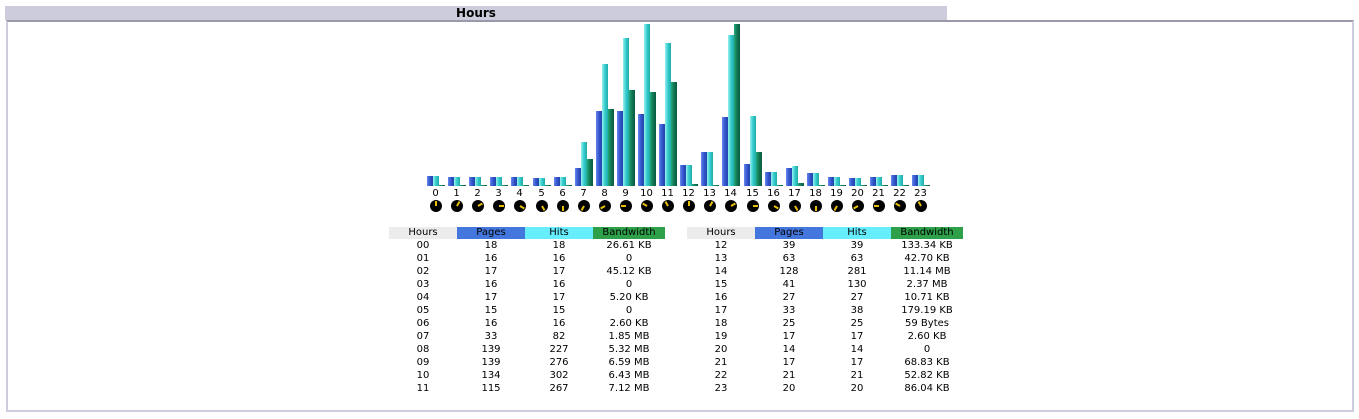 The width and height of the screenshot is (1359, 419). What do you see at coordinates (927, 388) in the screenshot?
I see `cell-bandwidth: 86.04 KB` at bounding box center [927, 388].